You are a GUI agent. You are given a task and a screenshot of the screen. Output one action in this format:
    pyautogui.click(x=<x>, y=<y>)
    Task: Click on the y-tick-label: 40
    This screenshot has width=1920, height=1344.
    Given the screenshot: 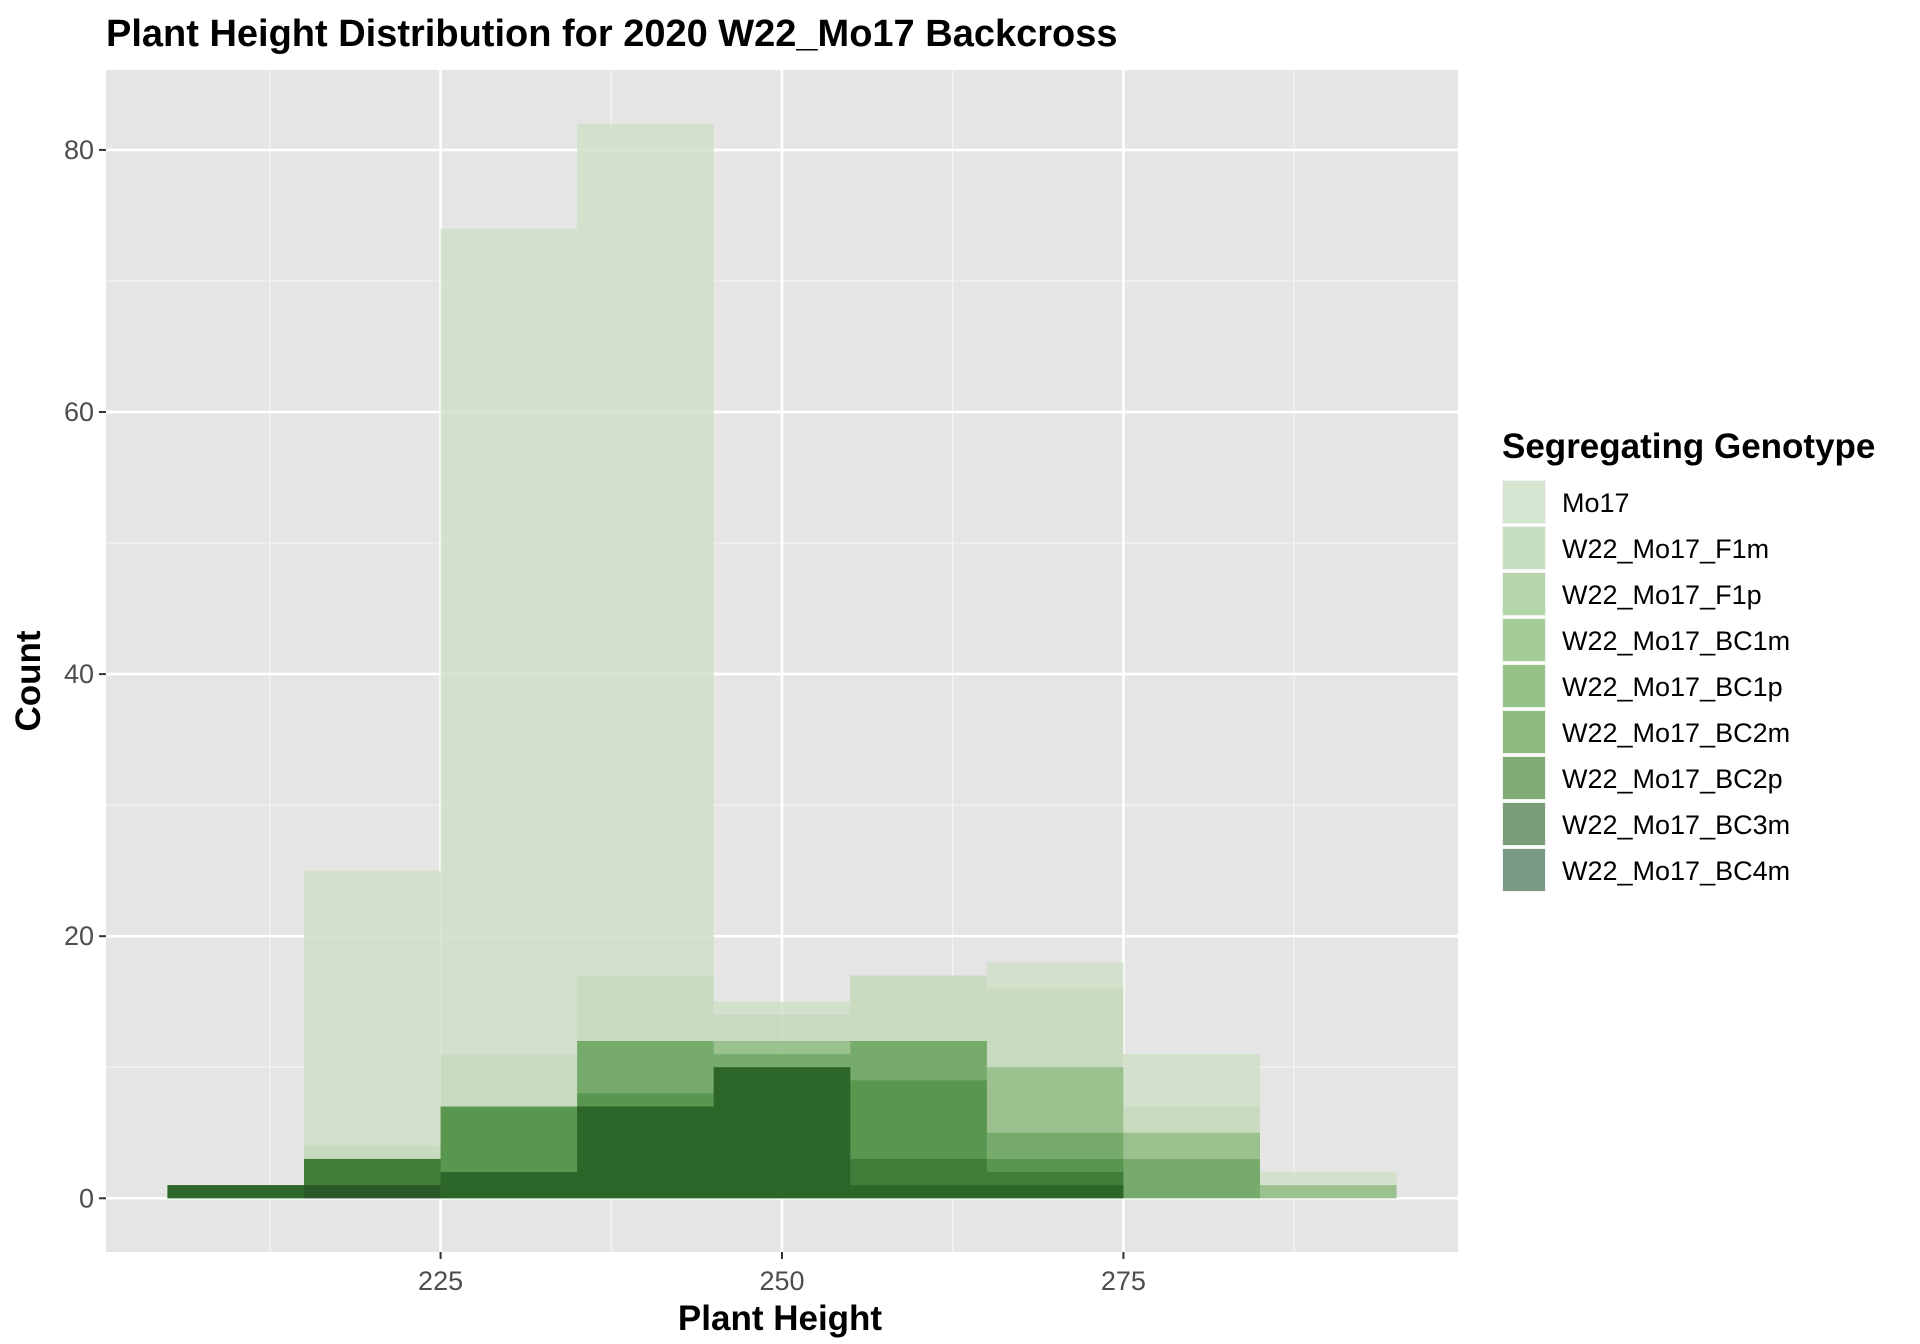 What is the action you would take?
    pyautogui.click(x=79, y=674)
    